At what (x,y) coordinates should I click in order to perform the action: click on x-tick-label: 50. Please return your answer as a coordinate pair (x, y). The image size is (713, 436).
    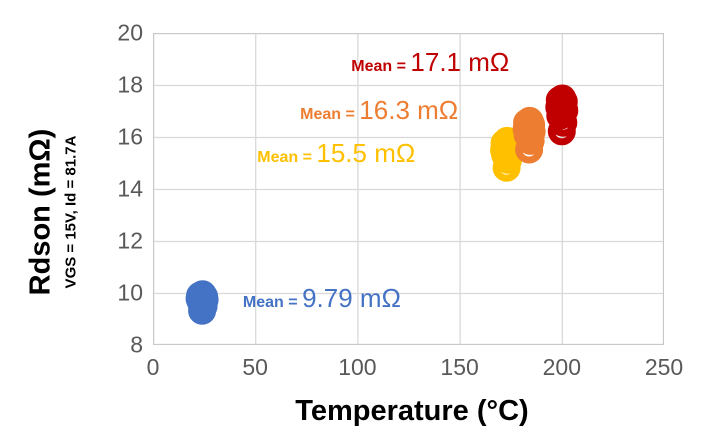
    Looking at the image, I should click on (255, 367).